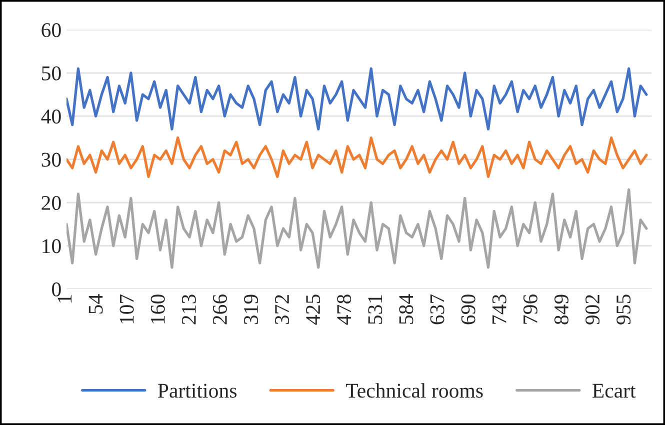 This screenshot has height=425, width=665. Describe the element at coordinates (614, 391) in the screenshot. I see `legend-label: Ecart` at that location.